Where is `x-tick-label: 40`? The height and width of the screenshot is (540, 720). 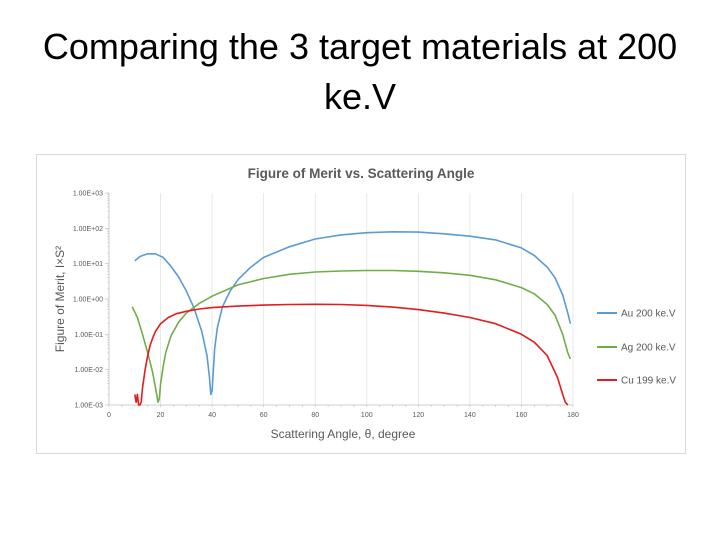 x-tick-label: 40 is located at coordinates (212, 415).